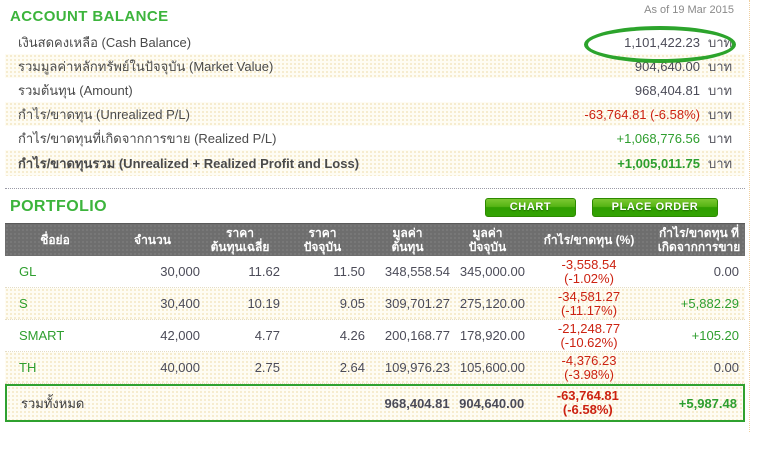 This screenshot has width=774, height=468. What do you see at coordinates (180, 335) in the screenshot?
I see `quantity: 42,000` at bounding box center [180, 335].